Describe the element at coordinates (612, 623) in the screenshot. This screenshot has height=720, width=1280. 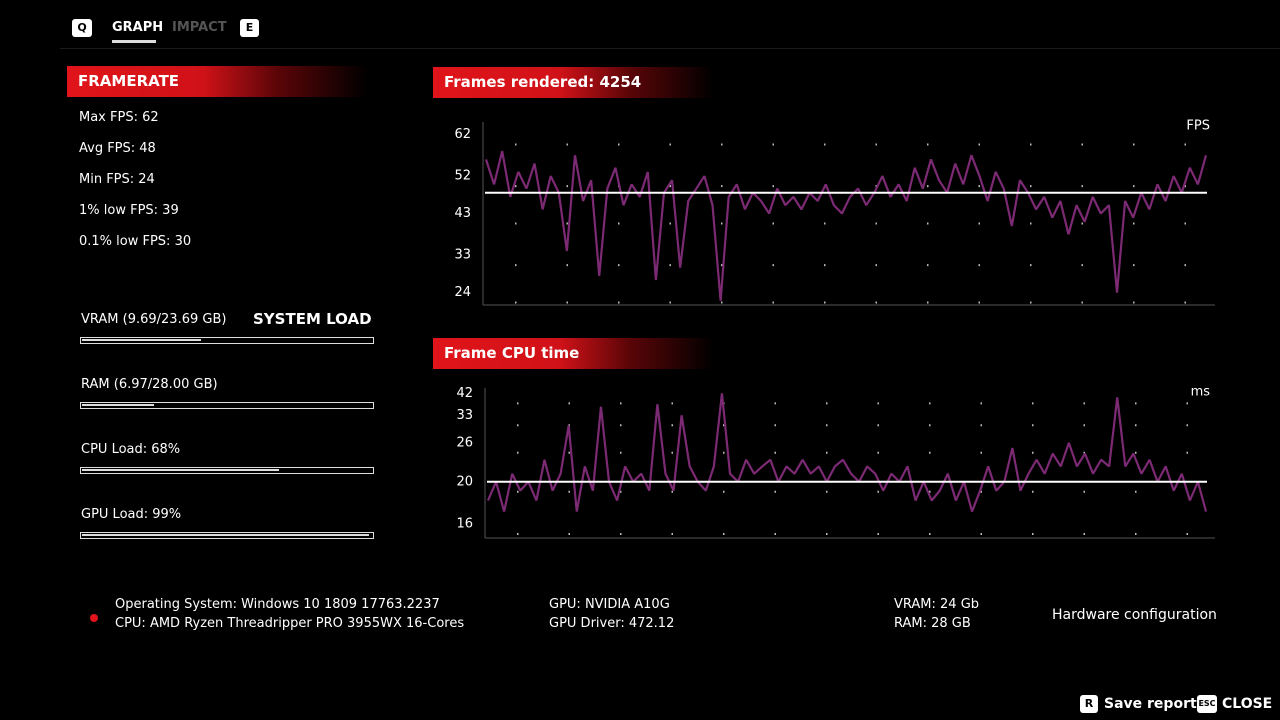
I see `hw-driver: GPU Driver: 472.12` at that location.